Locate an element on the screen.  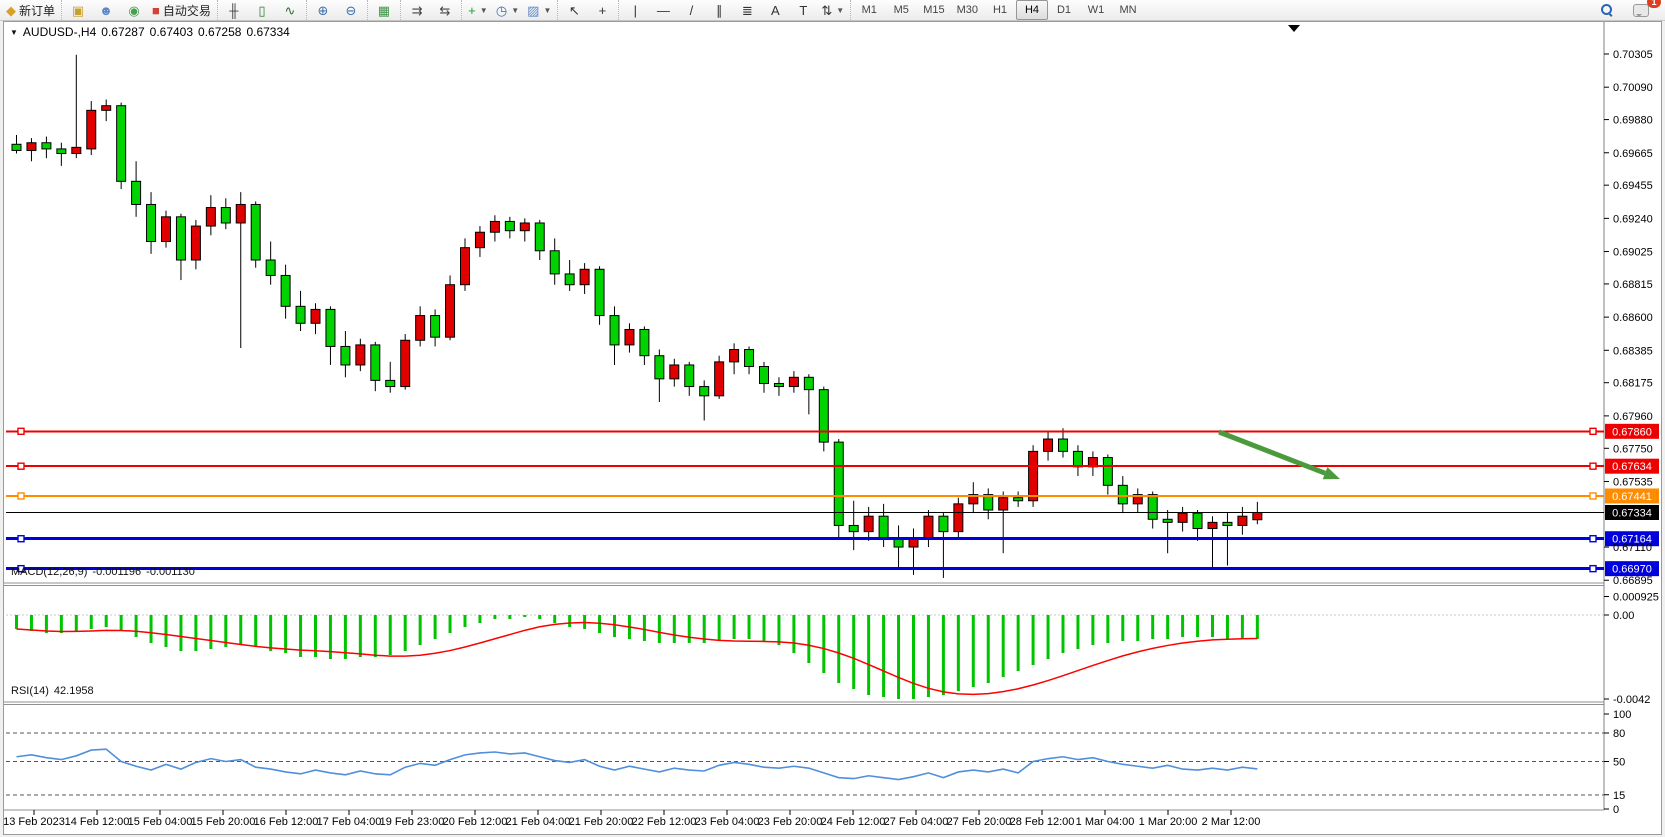
toolbar-group: ⊕ ⊖ is located at coordinates (336, 10).